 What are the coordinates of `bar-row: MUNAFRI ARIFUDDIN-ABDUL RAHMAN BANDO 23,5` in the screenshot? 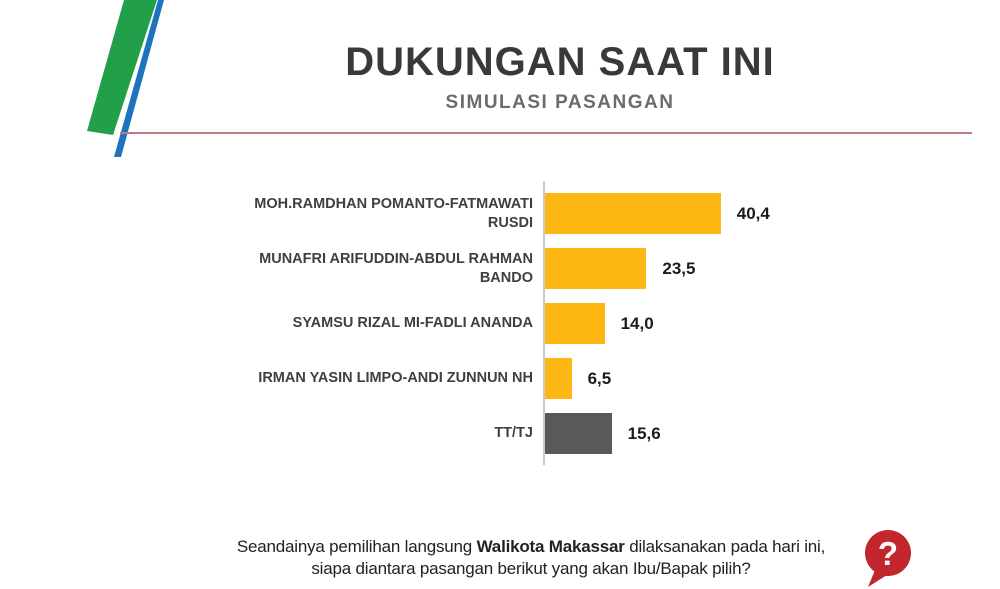 It's located at (505, 268).